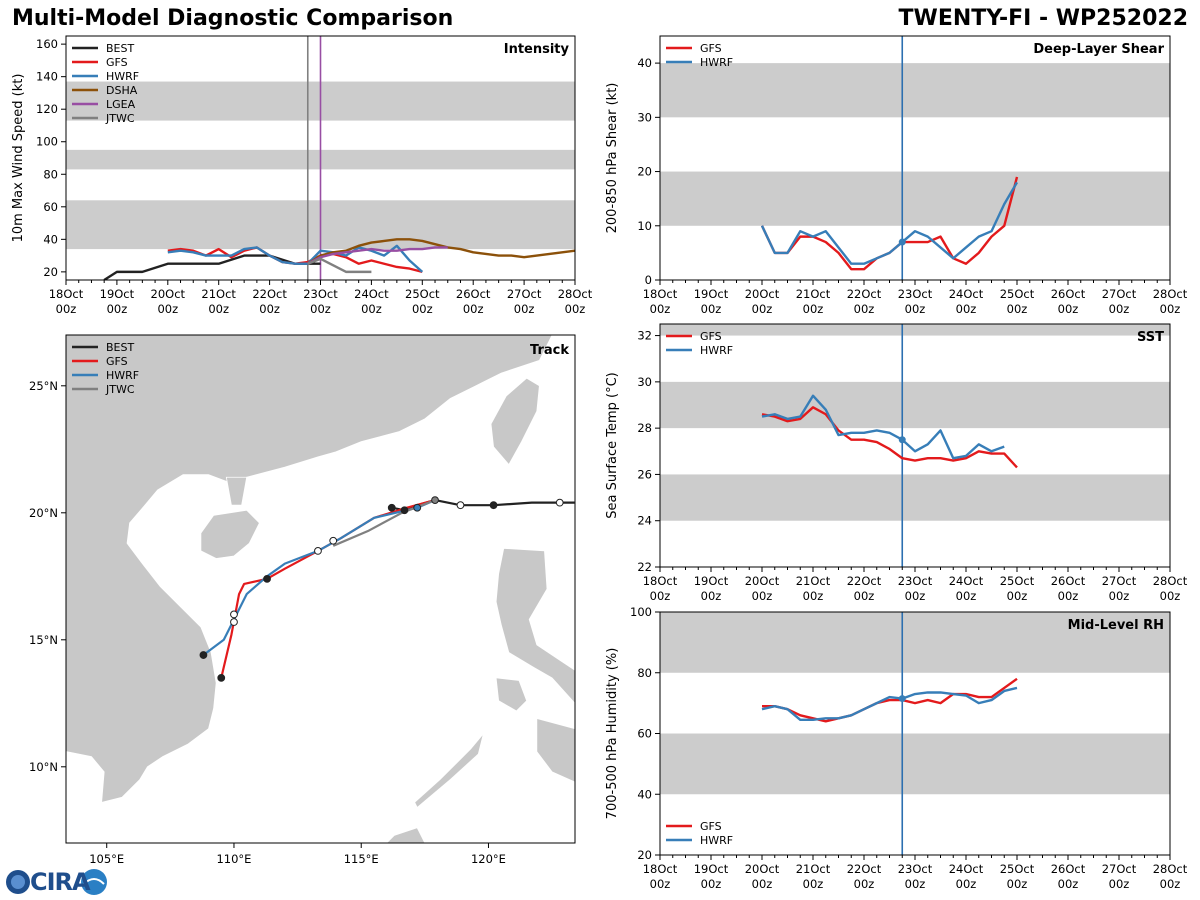 The image size is (1200, 900). Describe the element at coordinates (387, 589) in the screenshot. I see `track-lines-group` at that location.